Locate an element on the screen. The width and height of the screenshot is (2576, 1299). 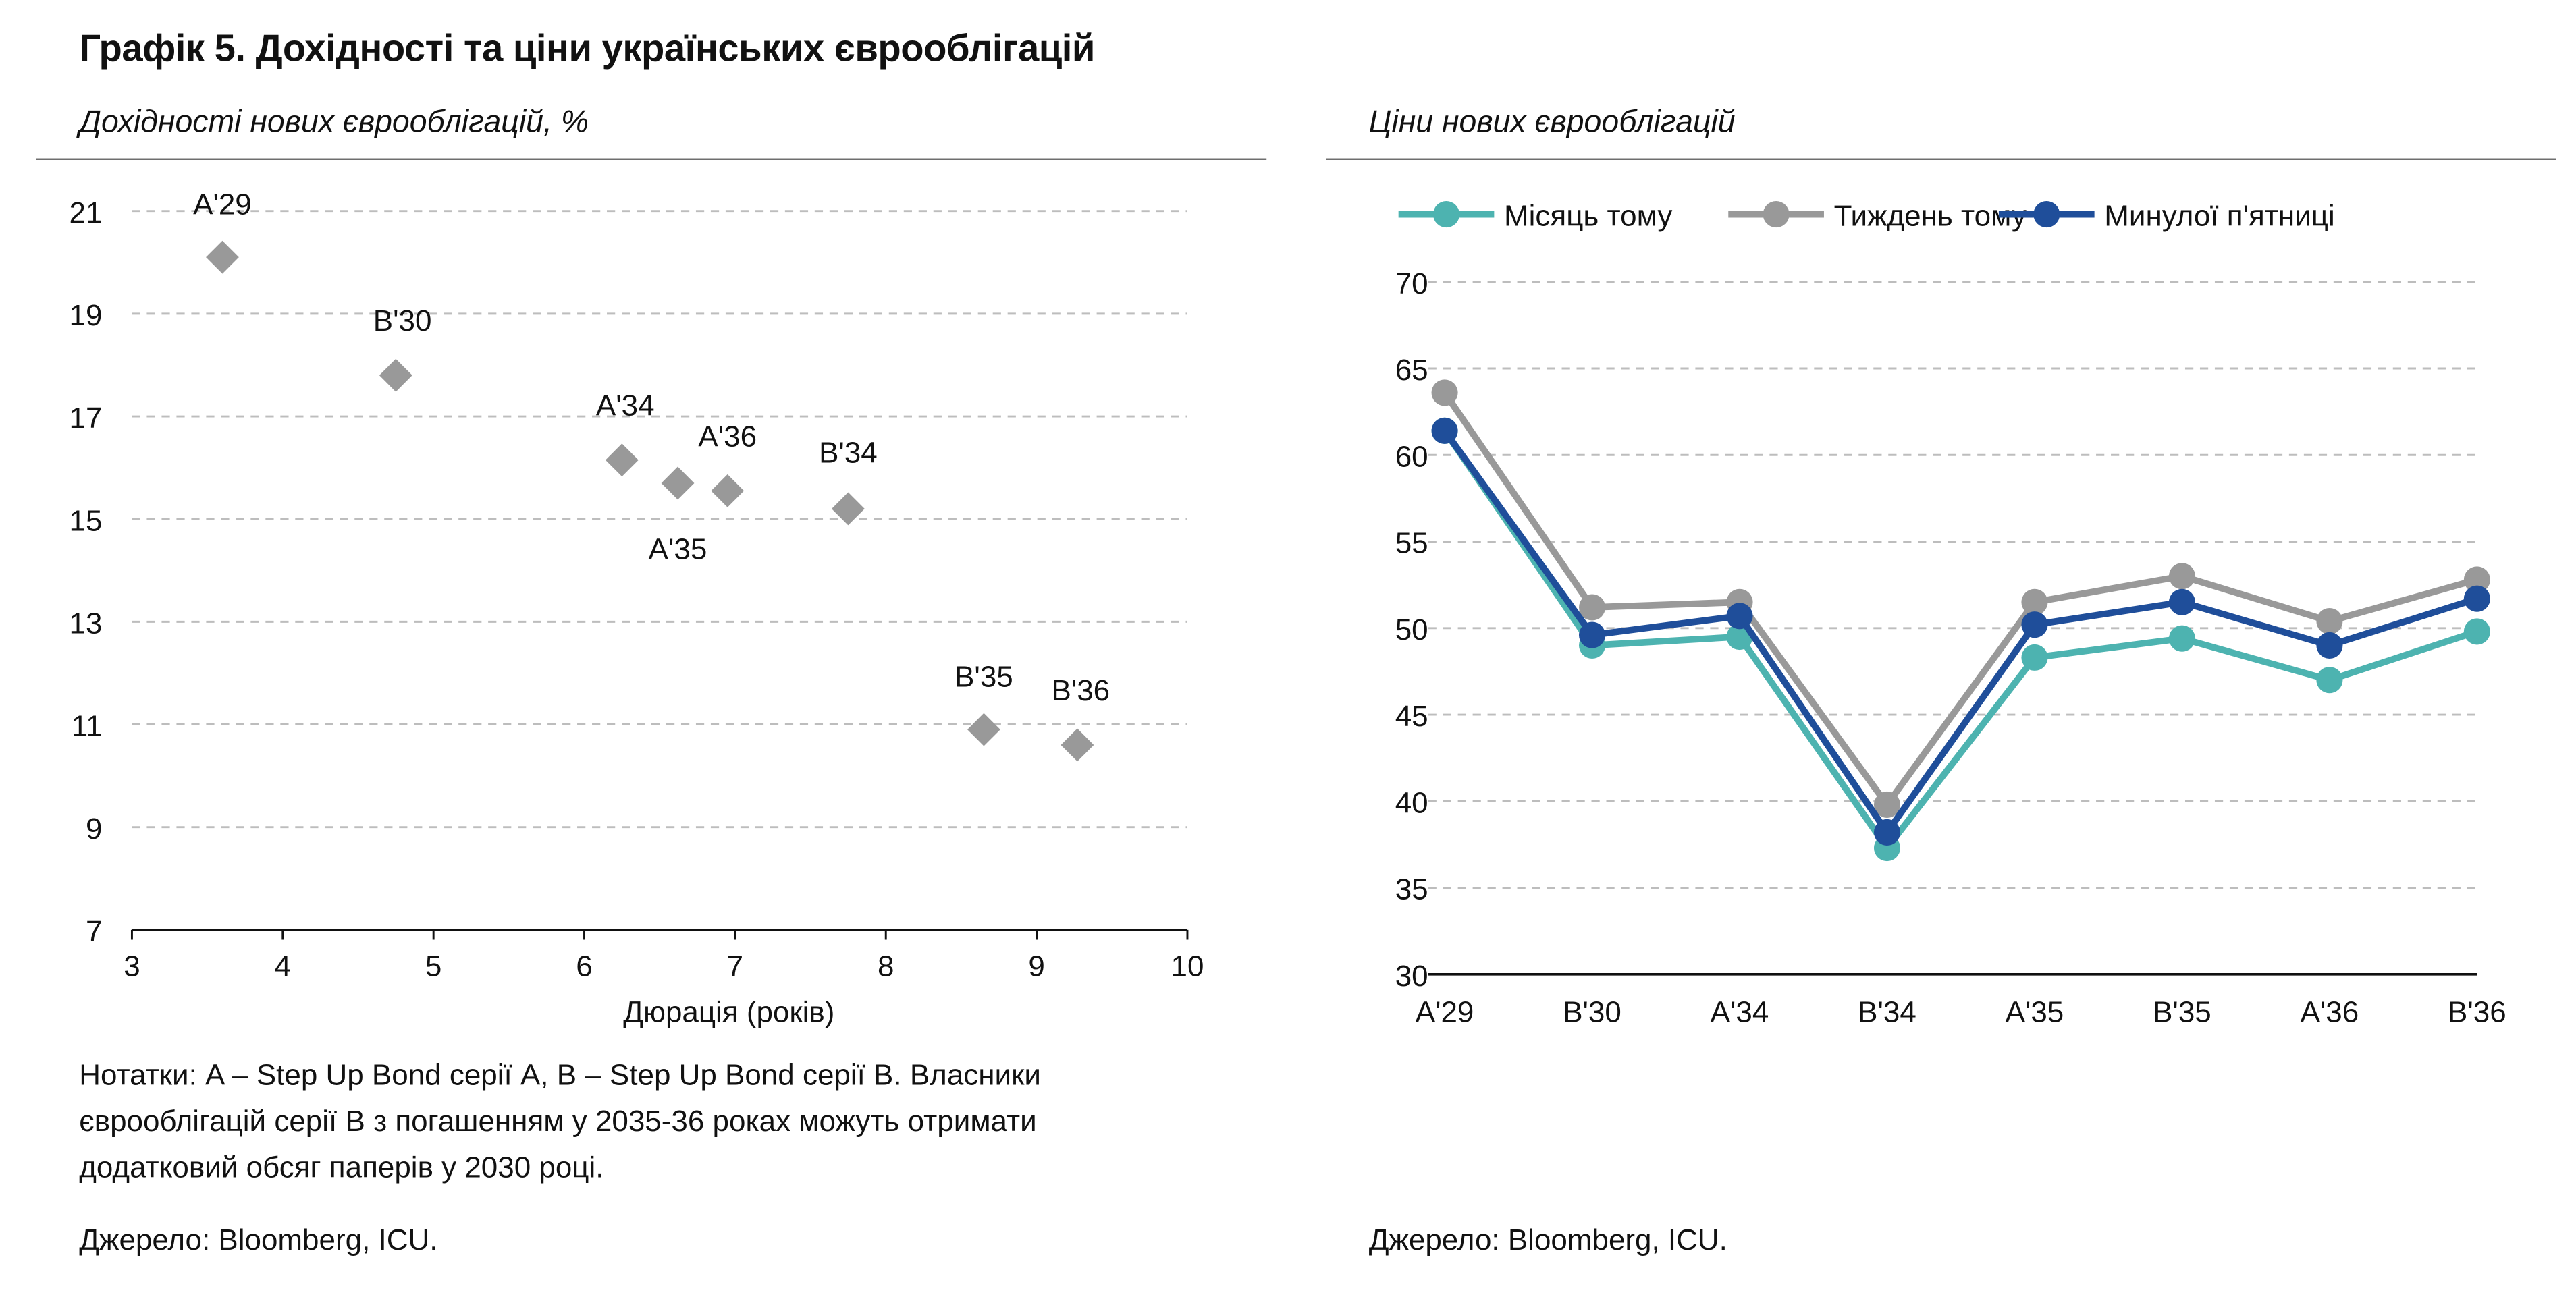
y-tick-label: 60 is located at coordinates (1411, 456).